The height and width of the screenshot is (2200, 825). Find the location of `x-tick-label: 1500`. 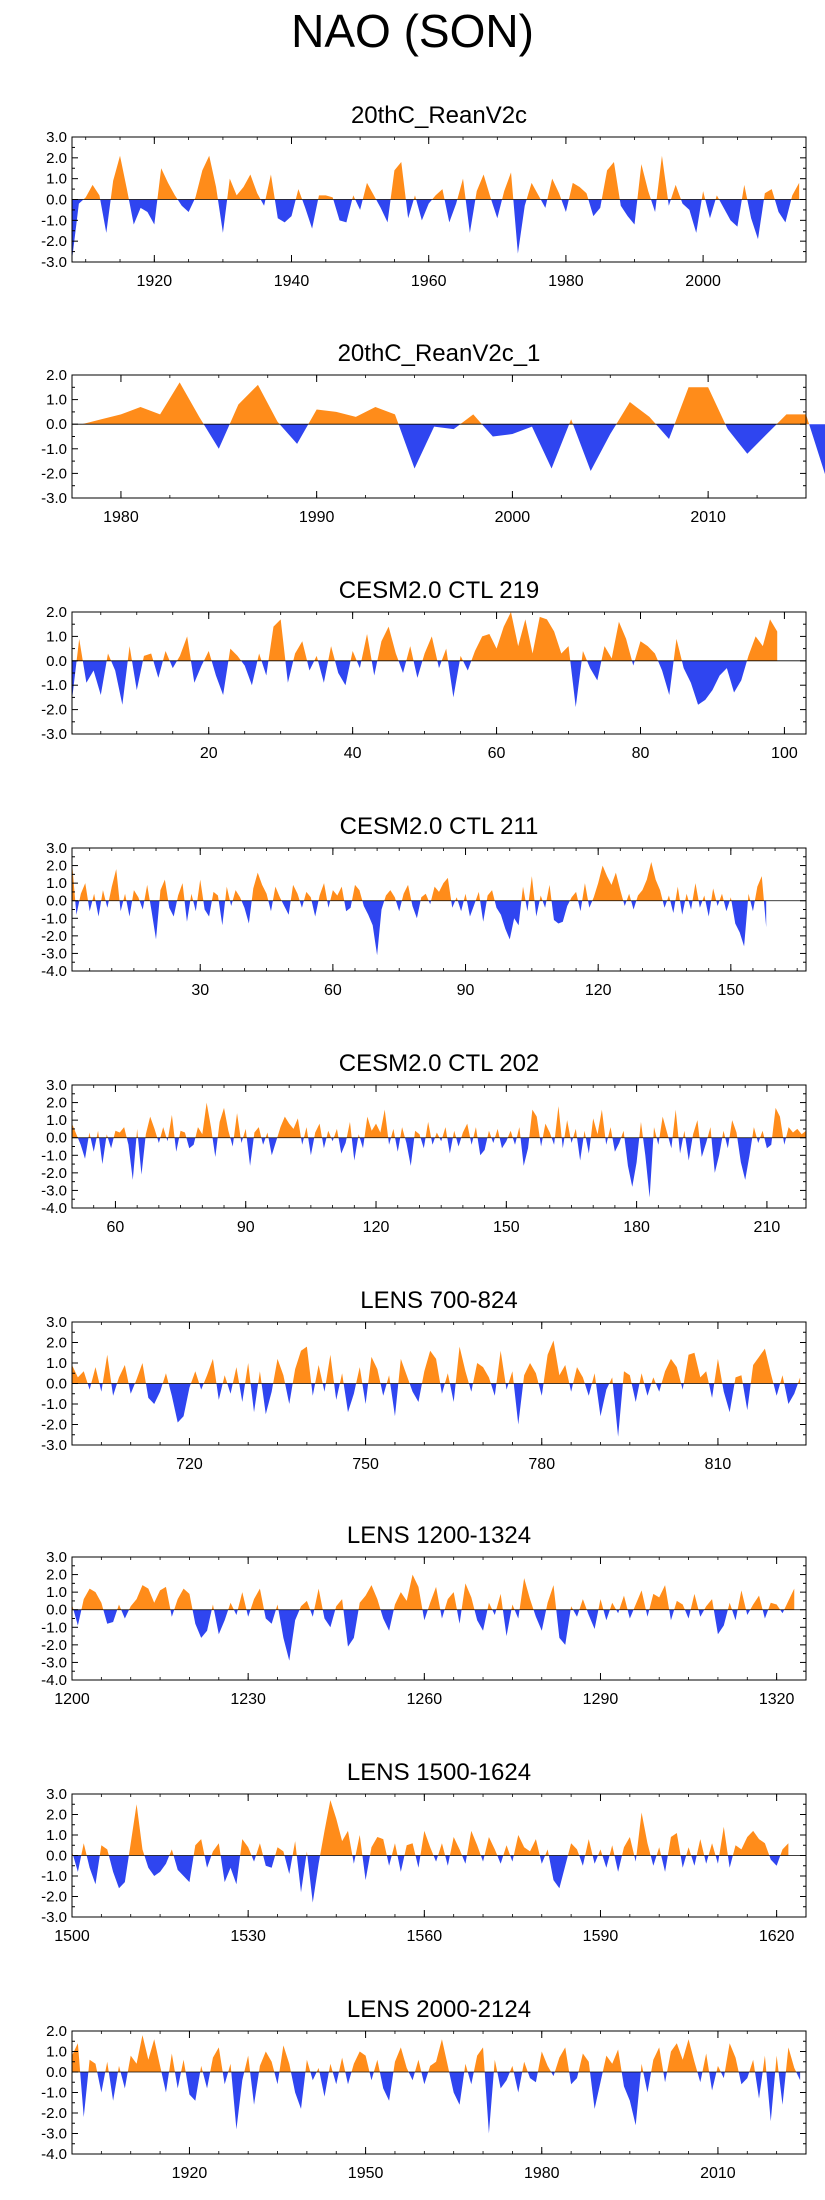

x-tick-label: 1500 is located at coordinates (72, 1936).